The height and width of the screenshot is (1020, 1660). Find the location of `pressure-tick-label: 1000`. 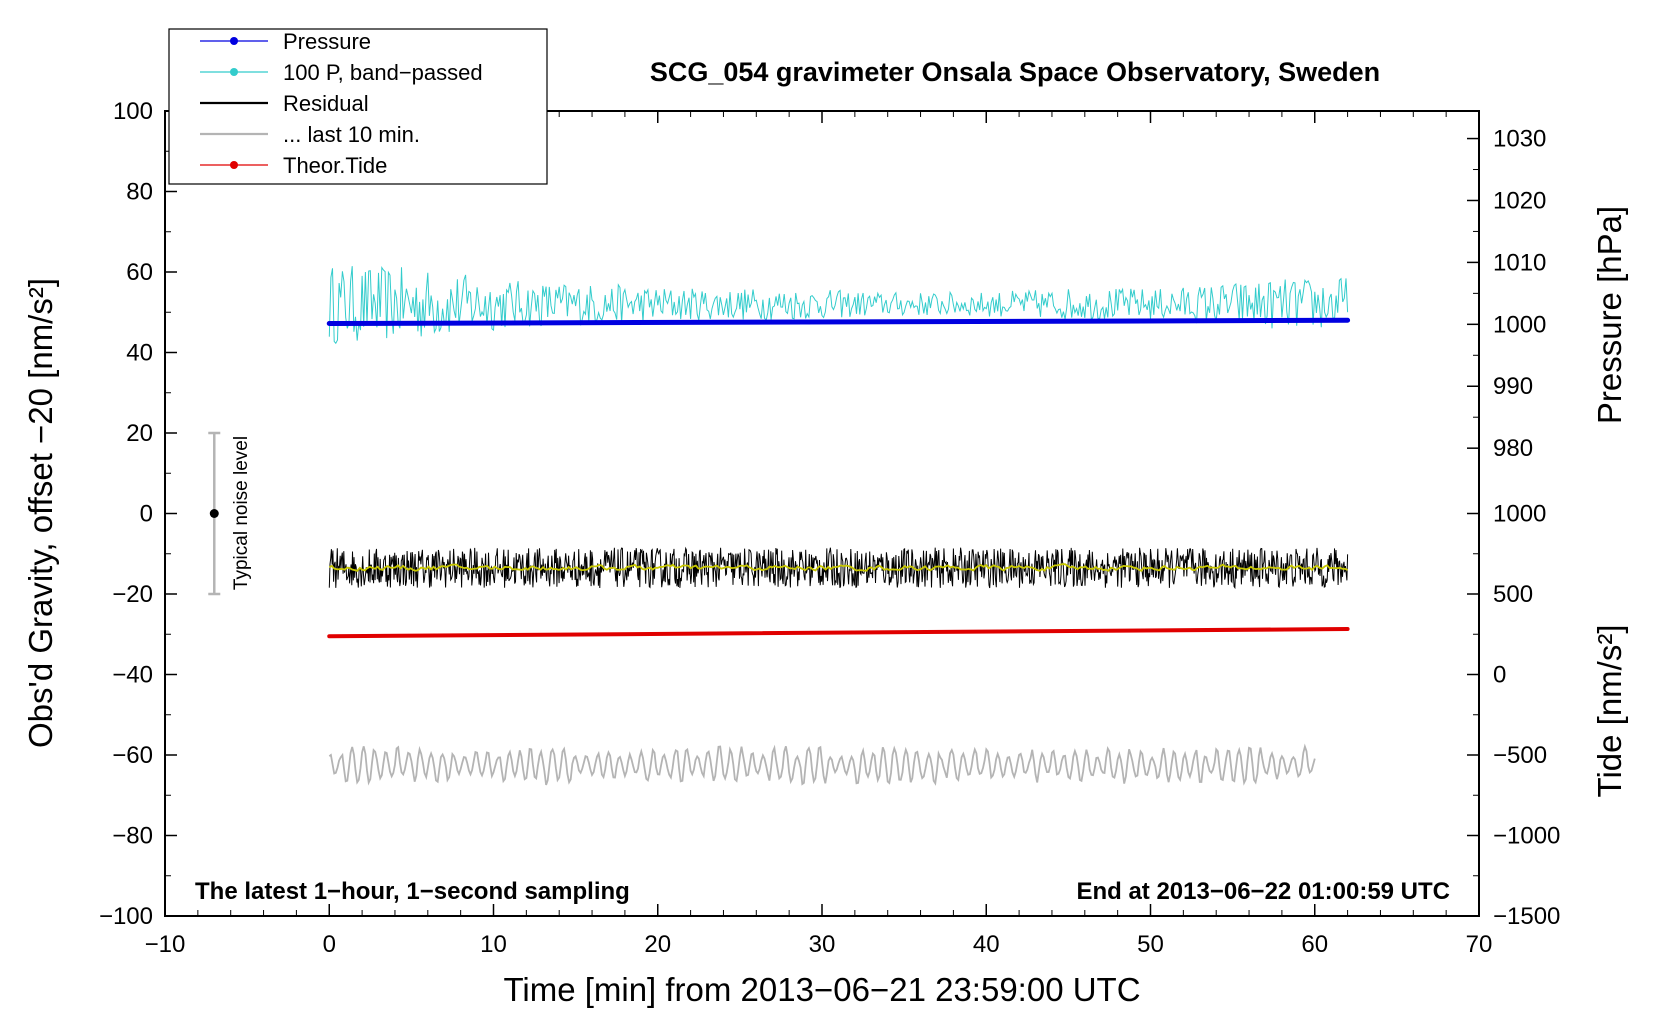

pressure-tick-label: 1000 is located at coordinates (1519, 324).